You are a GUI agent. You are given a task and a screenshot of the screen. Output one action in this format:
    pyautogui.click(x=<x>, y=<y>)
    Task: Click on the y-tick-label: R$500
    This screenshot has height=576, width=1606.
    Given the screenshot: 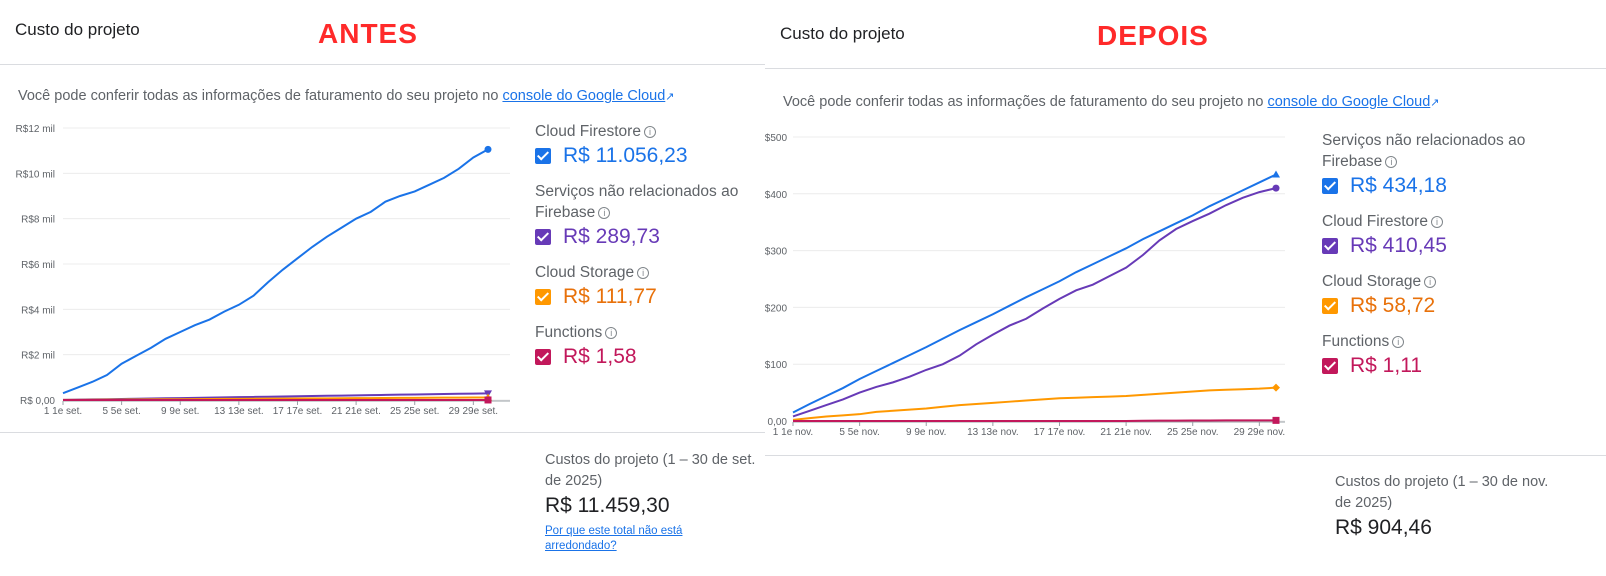 What is the action you would take?
    pyautogui.click(x=776, y=138)
    